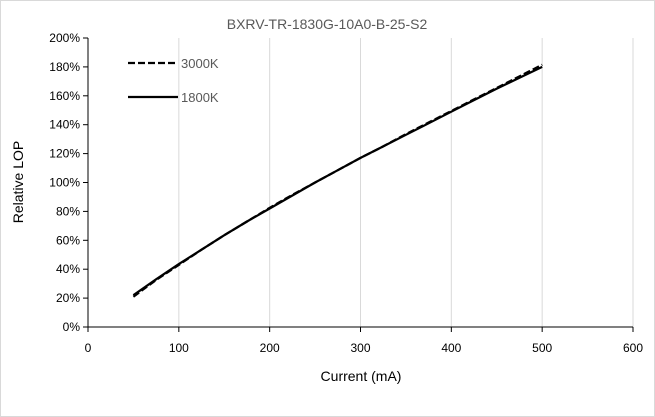 The height and width of the screenshot is (417, 655). Describe the element at coordinates (327, 24) in the screenshot. I see `chart-title: BXRV-TR-1830G-10A0-B-25-S2` at that location.